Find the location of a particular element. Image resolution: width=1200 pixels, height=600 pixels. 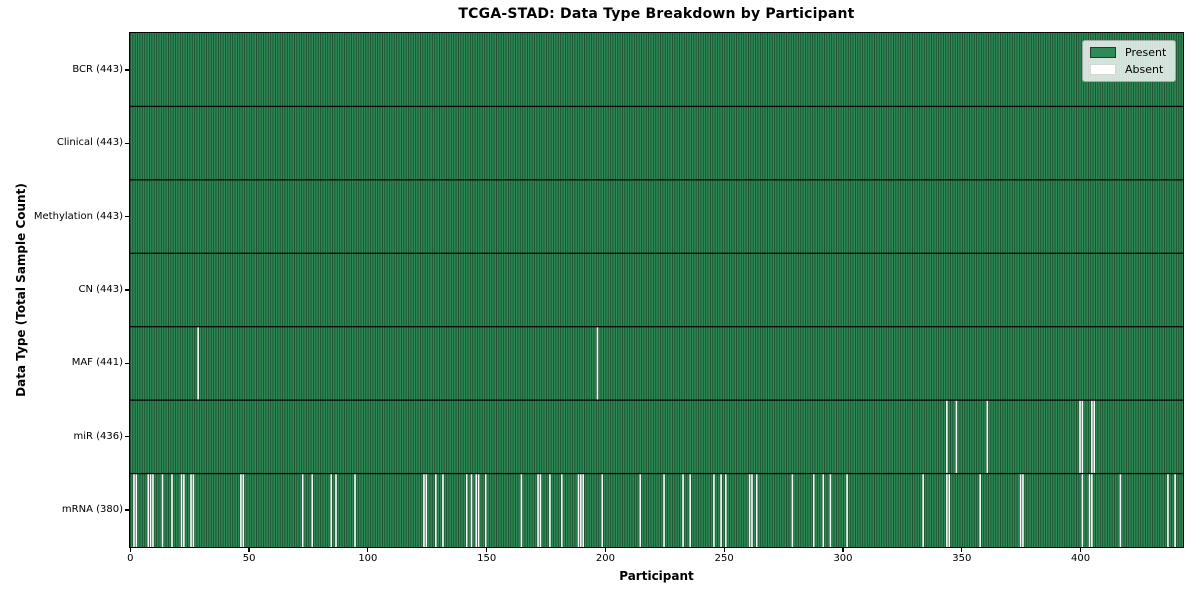

x-tick-label: 400 is located at coordinates (1081, 558).